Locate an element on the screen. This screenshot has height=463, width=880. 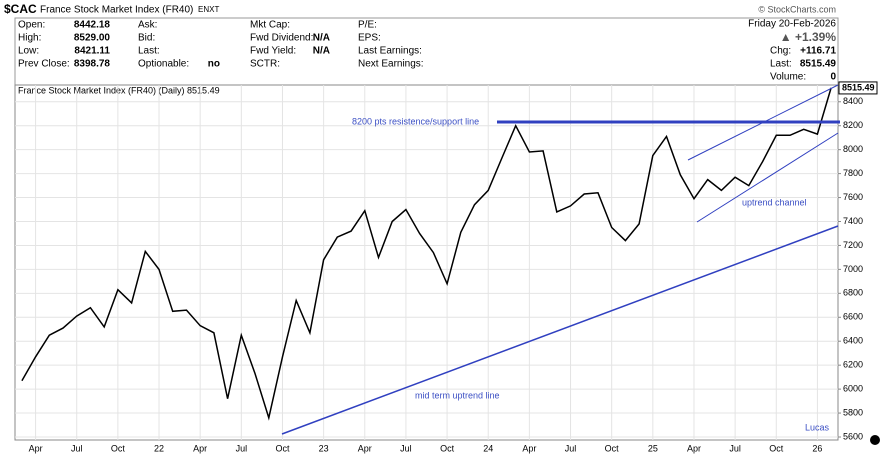
chg-label: Chg: is located at coordinates (780, 51).